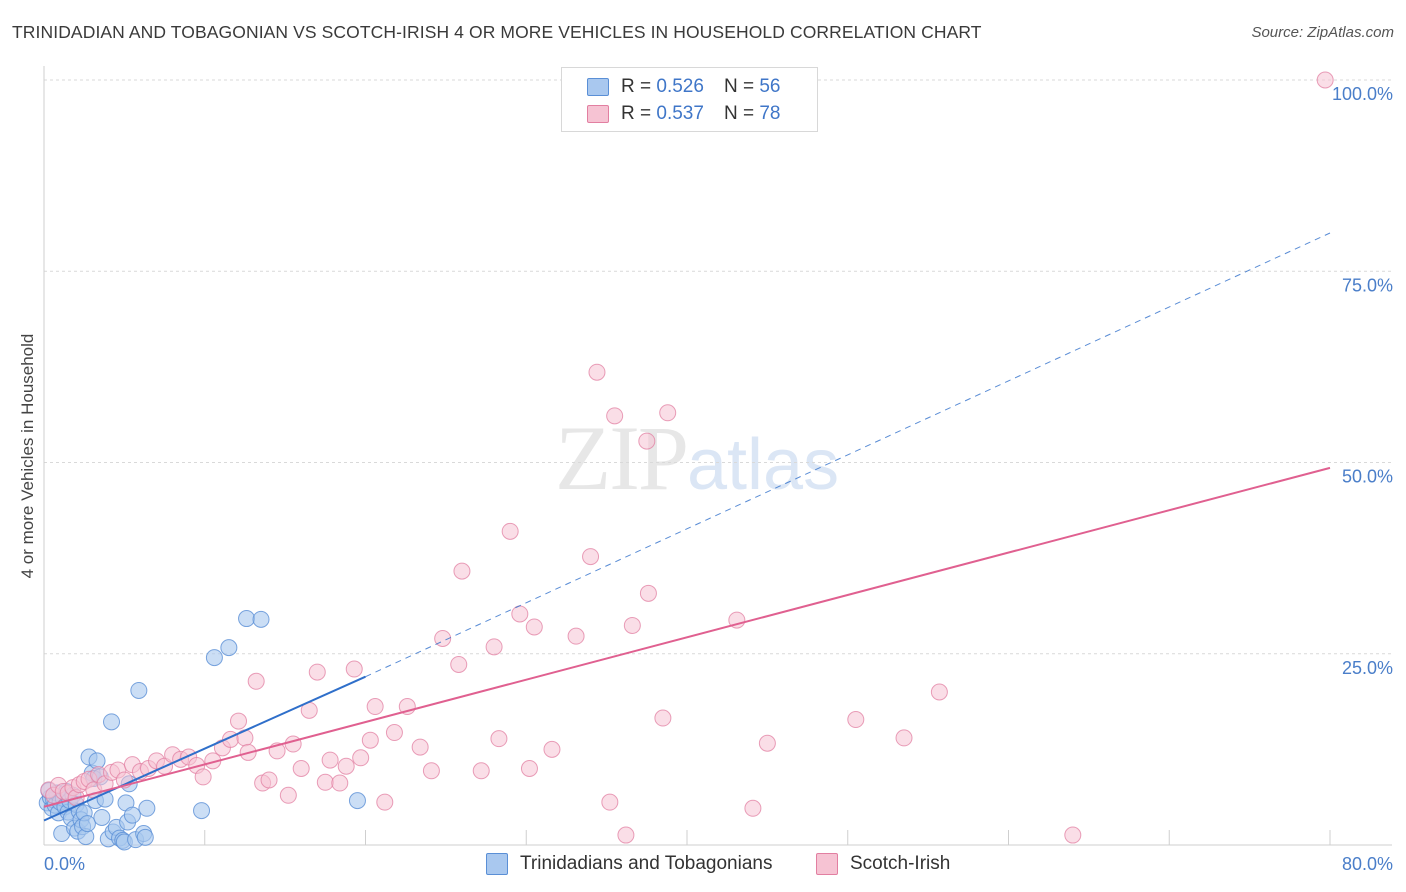  Describe the element at coordinates (64, 864) in the screenshot. I see `x-tick-label-0: 0.0%` at that location.